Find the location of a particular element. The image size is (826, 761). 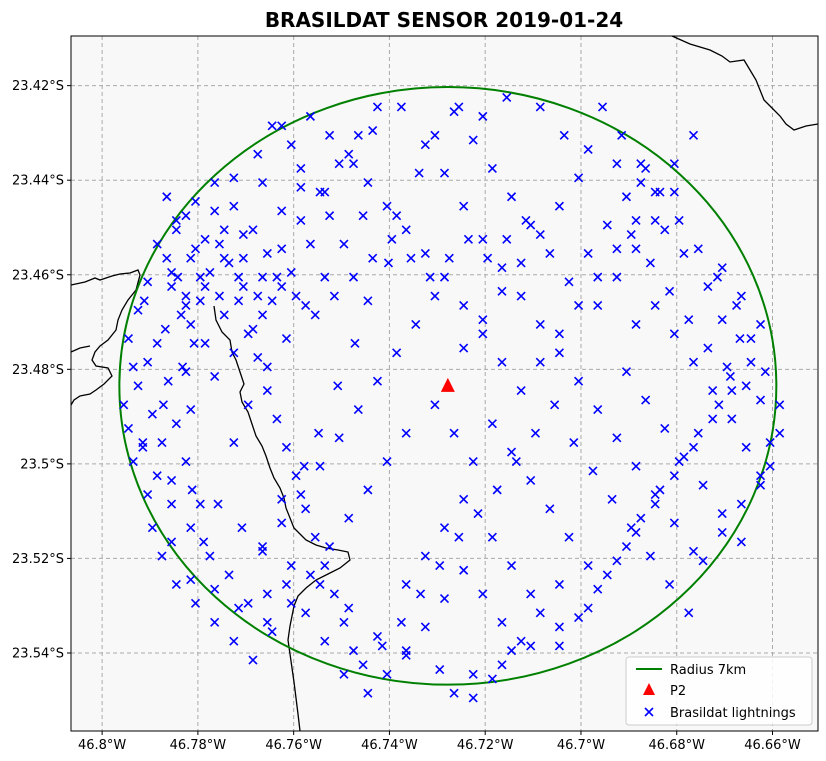

y-tick-label: 23.52°S is located at coordinates (38, 559).